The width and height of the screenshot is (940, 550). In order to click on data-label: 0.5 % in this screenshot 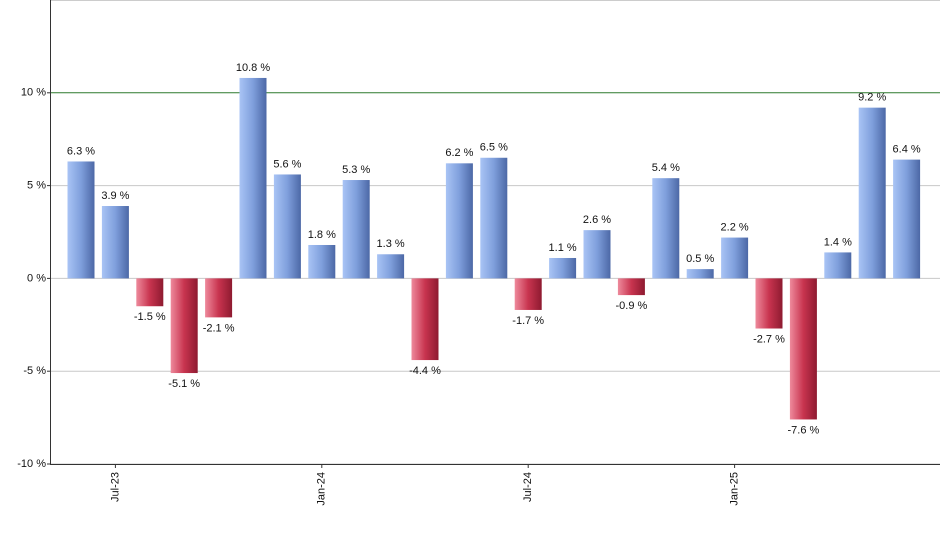, I will do `click(700, 259)`.